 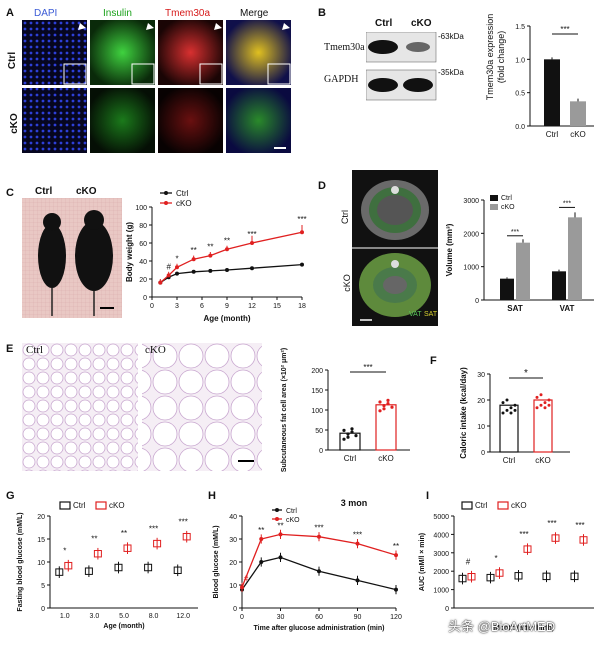 I want to click on photo-label-ctrl: Ctrl, so click(x=44, y=191).